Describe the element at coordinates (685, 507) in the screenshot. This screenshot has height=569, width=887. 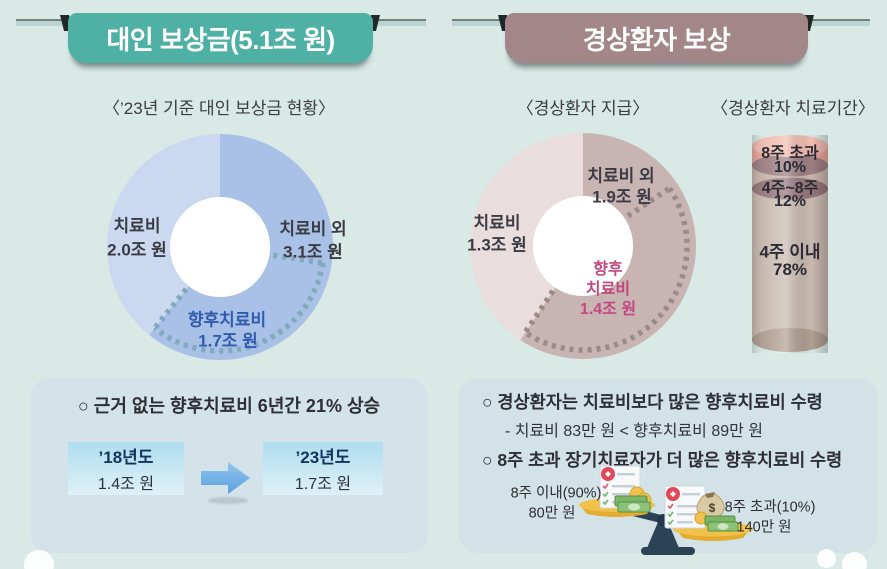
I see `medical-bill-icon` at that location.